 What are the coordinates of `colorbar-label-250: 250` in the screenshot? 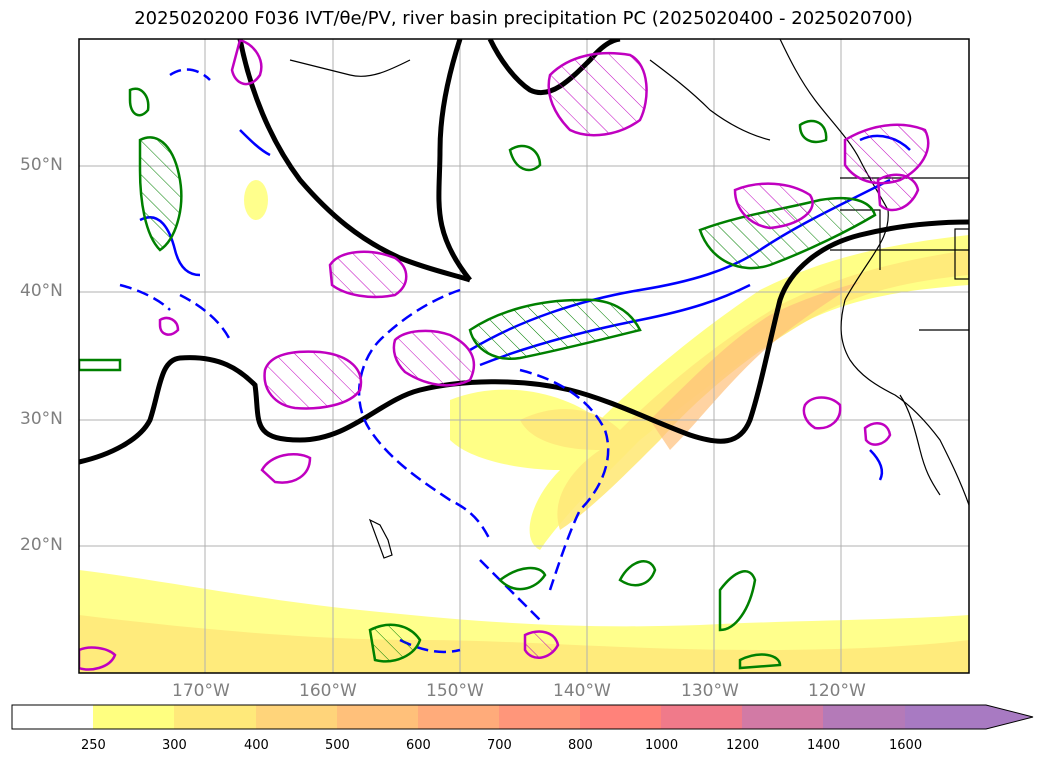 It's located at (93, 745).